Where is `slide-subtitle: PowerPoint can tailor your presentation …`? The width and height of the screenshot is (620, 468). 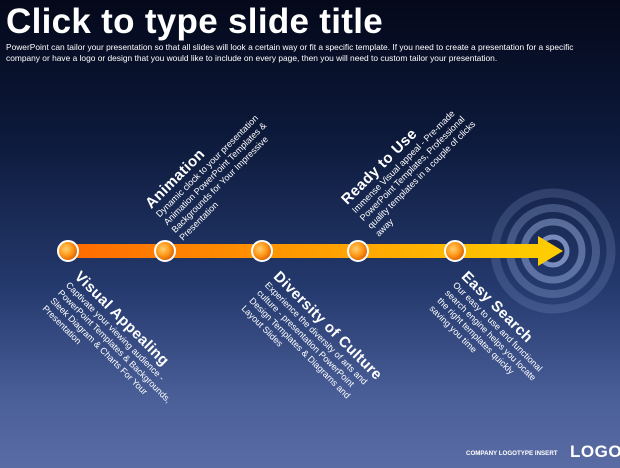 slide-subtitle: PowerPoint can tailor your presentation … is located at coordinates (290, 52).